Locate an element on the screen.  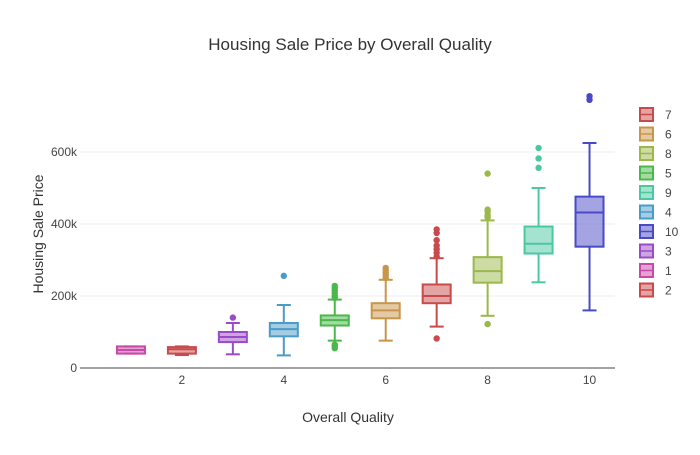
legend-label: 8 is located at coordinates (668, 154).